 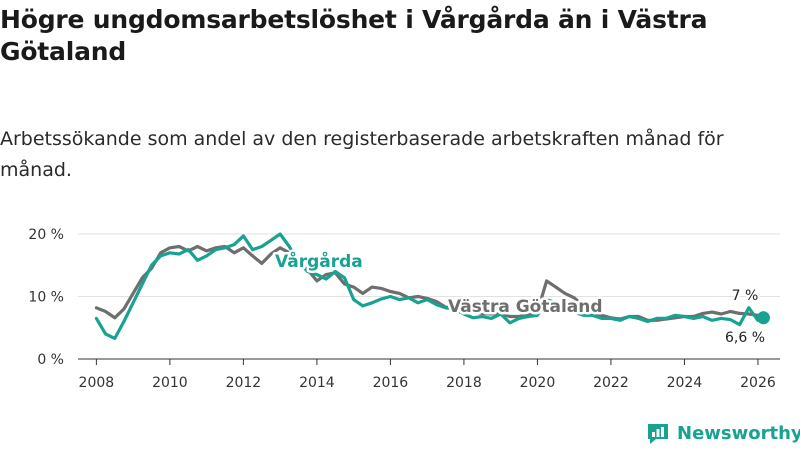 I want to click on x-tick-label: 2008, so click(x=97, y=383).